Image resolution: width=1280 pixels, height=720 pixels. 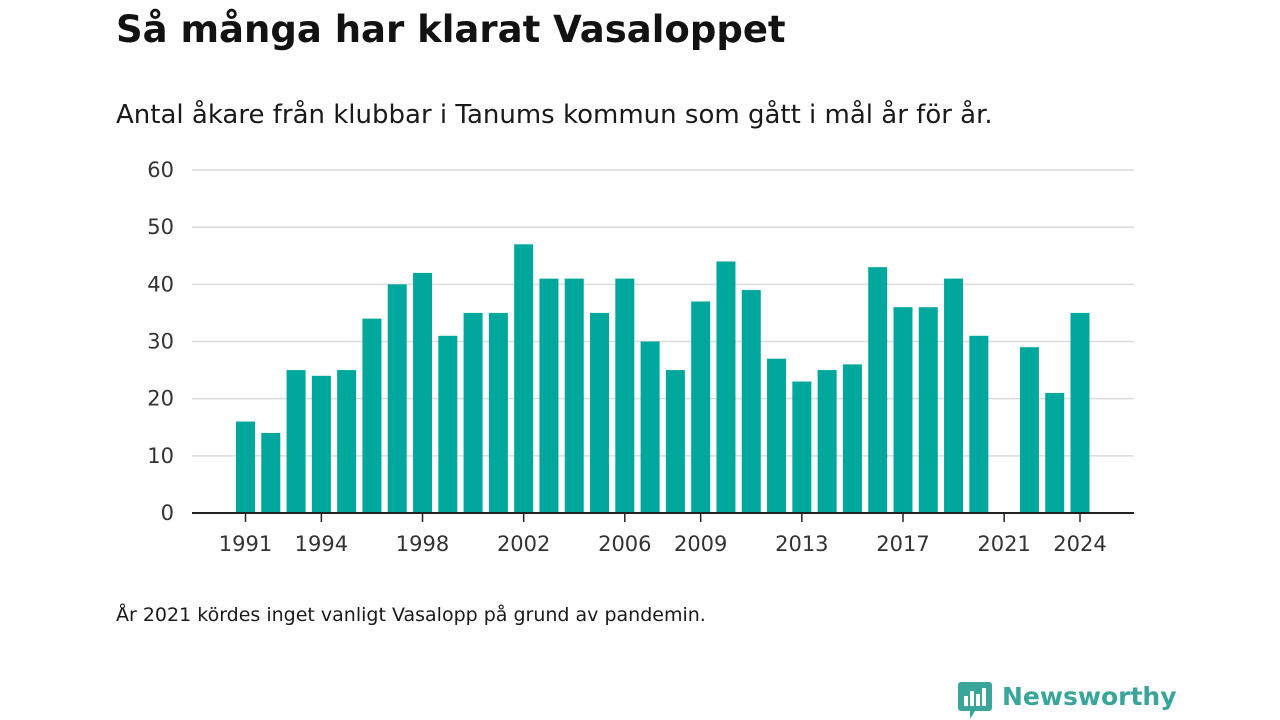 I want to click on bar-2010, so click(x=726, y=387).